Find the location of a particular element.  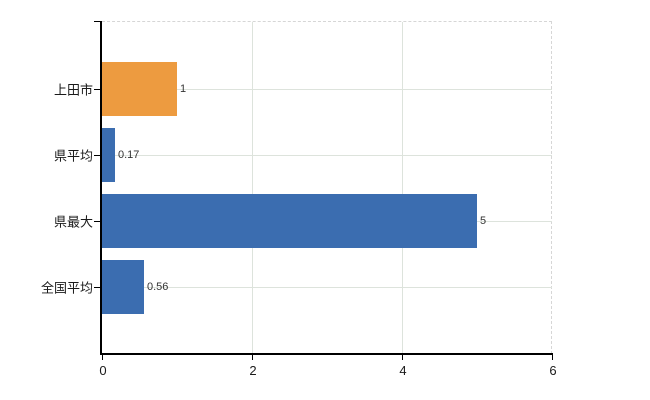

x-axis-line is located at coordinates (326, 354).